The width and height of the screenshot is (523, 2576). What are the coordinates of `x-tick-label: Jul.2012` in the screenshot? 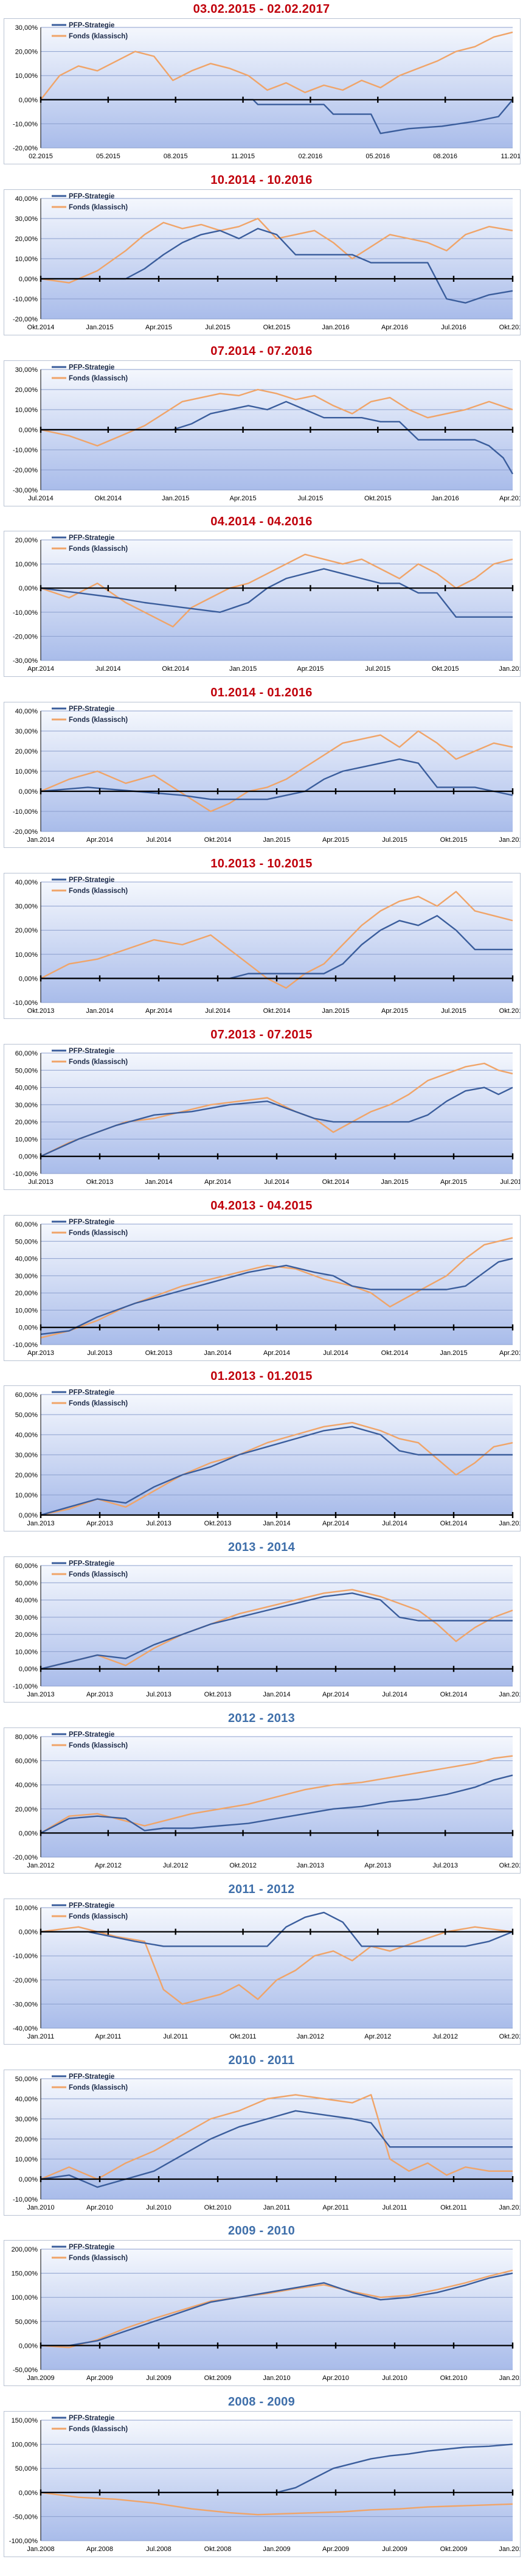 It's located at (445, 2036).